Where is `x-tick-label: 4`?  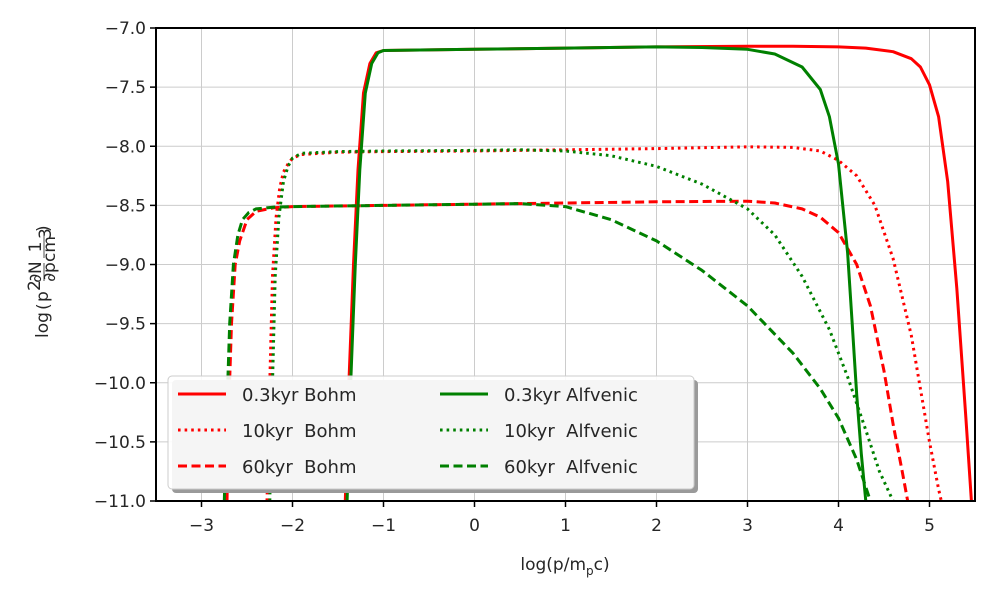
x-tick-label: 4 is located at coordinates (838, 526).